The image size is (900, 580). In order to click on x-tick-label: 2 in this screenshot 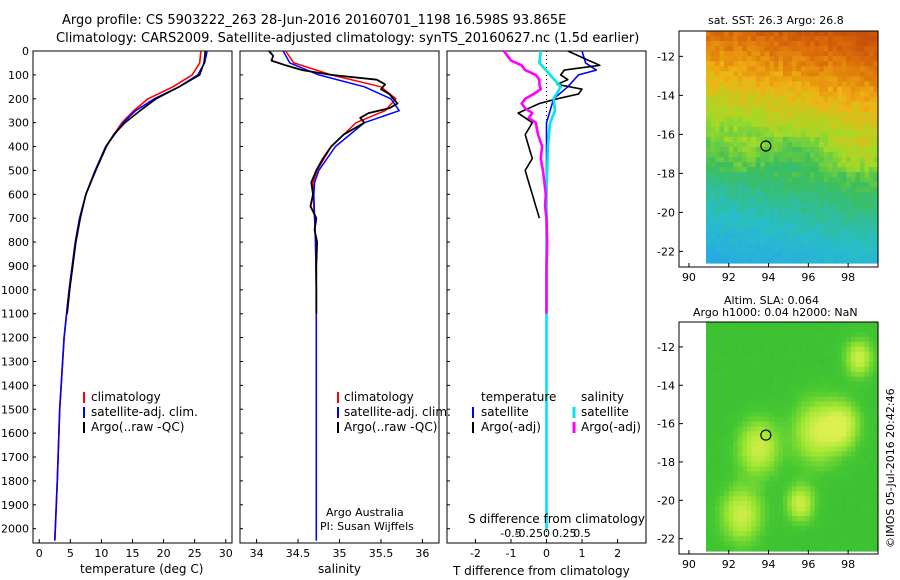, I will do `click(617, 553)`.